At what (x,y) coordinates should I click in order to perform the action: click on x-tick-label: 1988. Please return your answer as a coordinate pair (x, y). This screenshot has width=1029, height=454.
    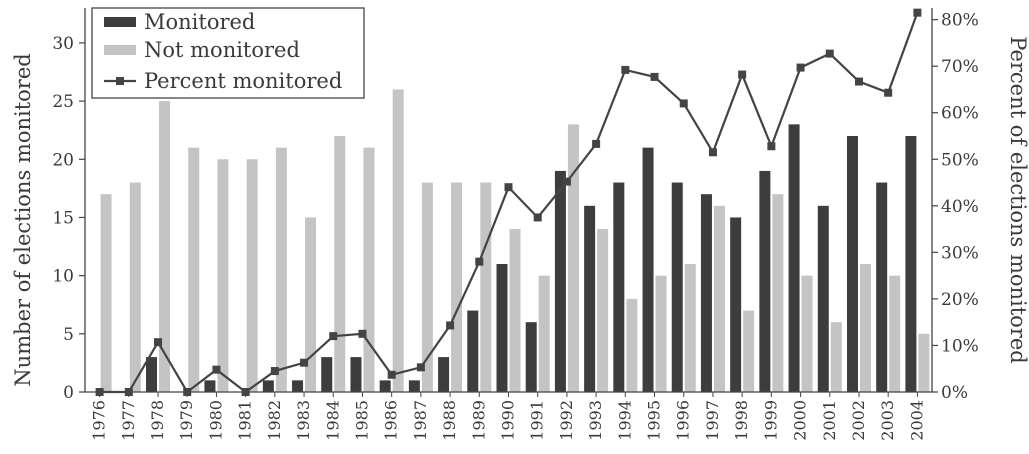
    Looking at the image, I should click on (449, 420).